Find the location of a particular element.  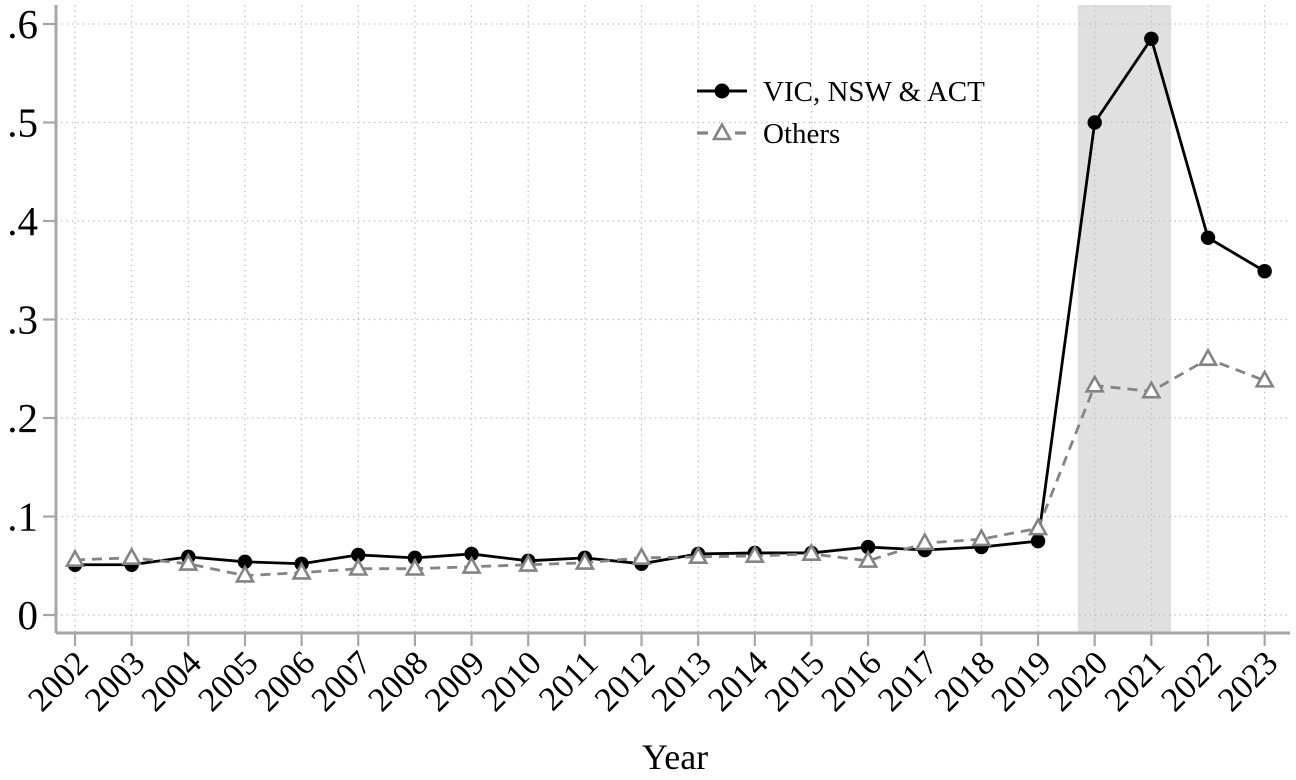

shaded-band is located at coordinates (1124, 319).